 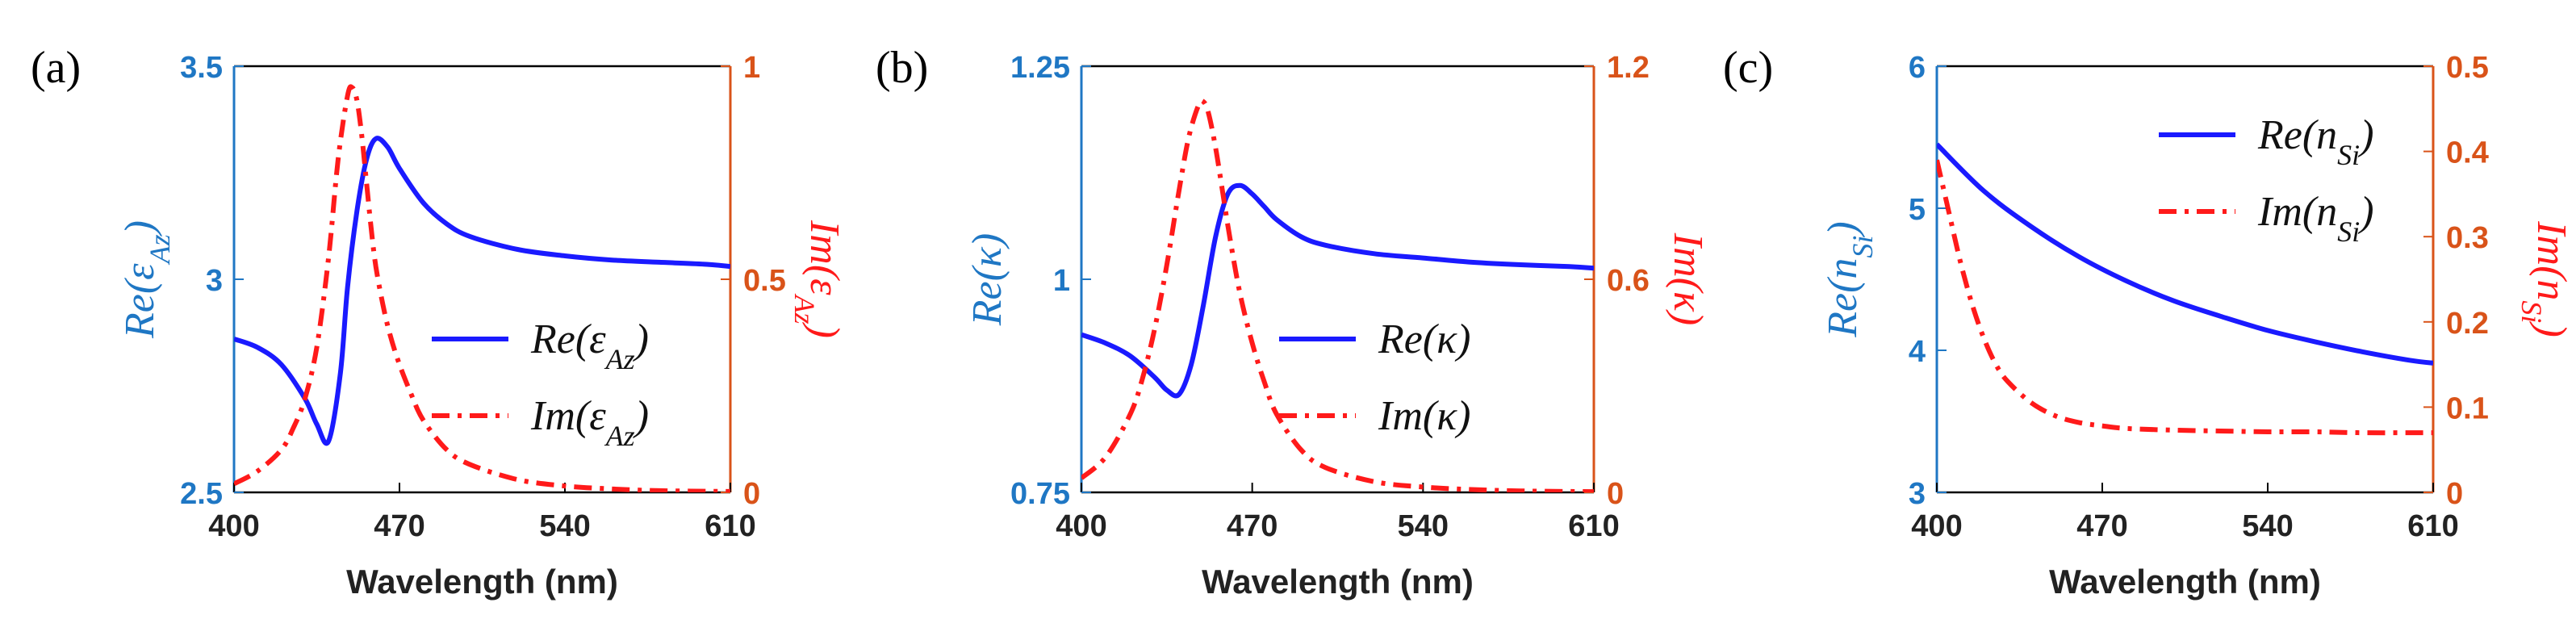 I want to click on legend-entry: Im(εAz), so click(x=589, y=422).